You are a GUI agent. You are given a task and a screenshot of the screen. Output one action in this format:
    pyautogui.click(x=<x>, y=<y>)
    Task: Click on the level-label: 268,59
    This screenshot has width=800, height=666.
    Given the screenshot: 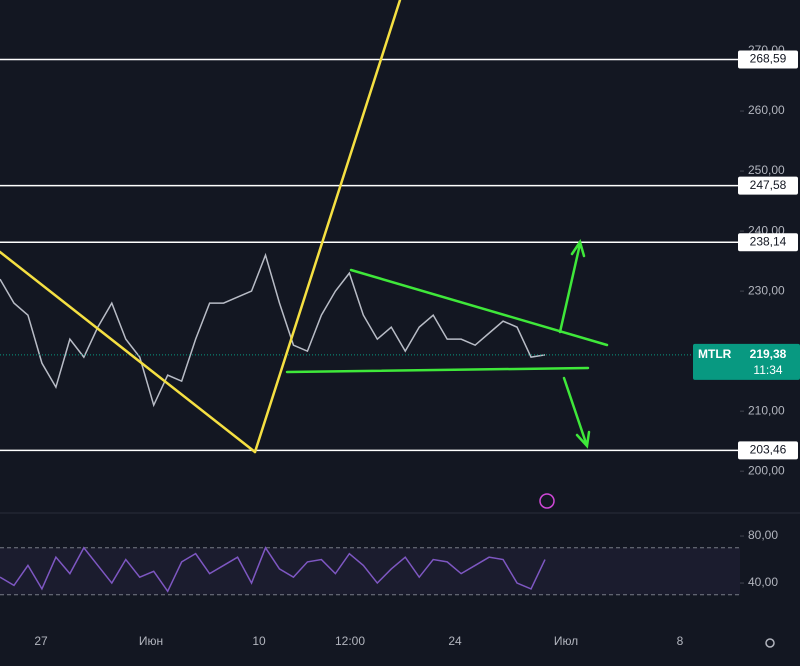 What is the action you would take?
    pyautogui.click(x=768, y=59)
    